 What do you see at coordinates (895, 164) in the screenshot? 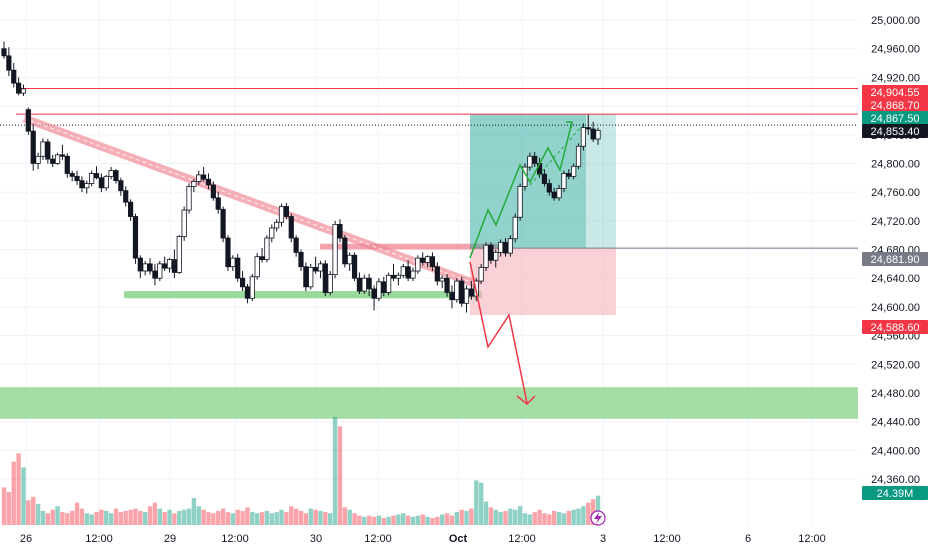
I see `y-tick-label: 24,800.00` at bounding box center [895, 164].